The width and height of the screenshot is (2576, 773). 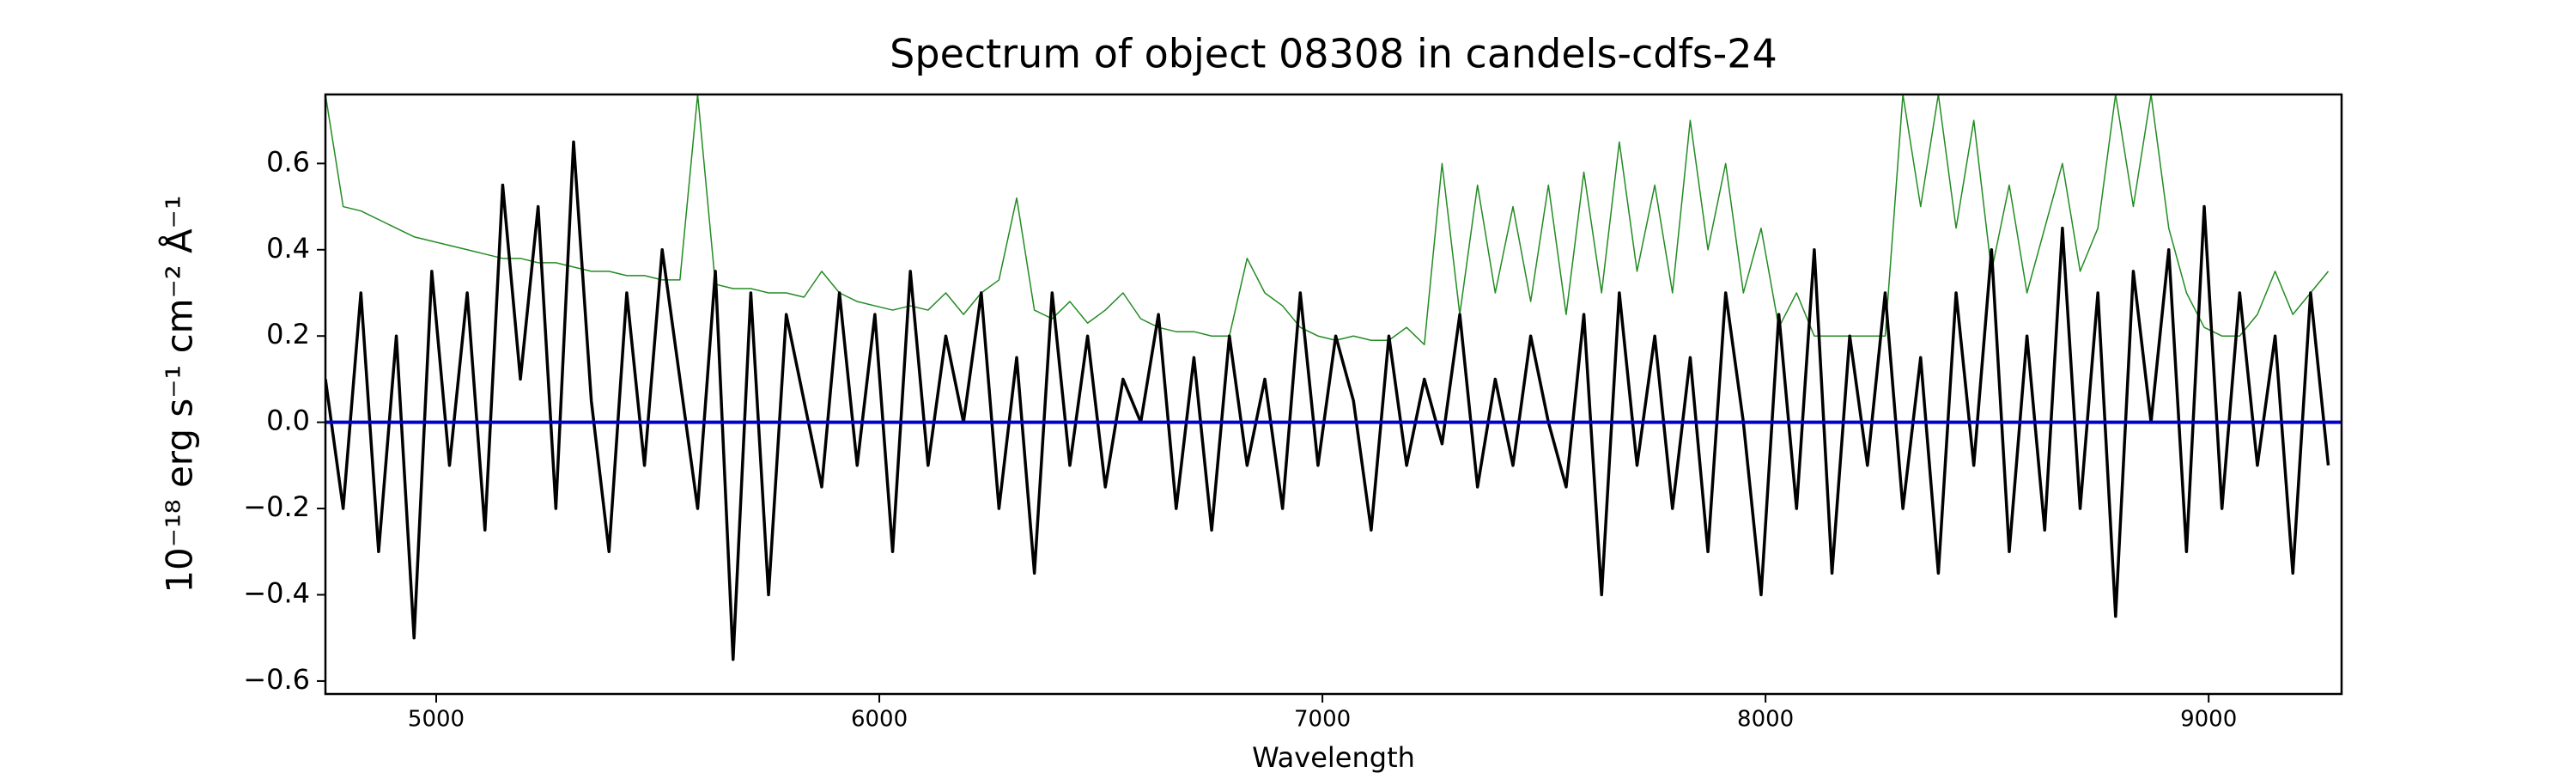 What do you see at coordinates (276, 507) in the screenshot?
I see `y-tick-label: −0.2` at bounding box center [276, 507].